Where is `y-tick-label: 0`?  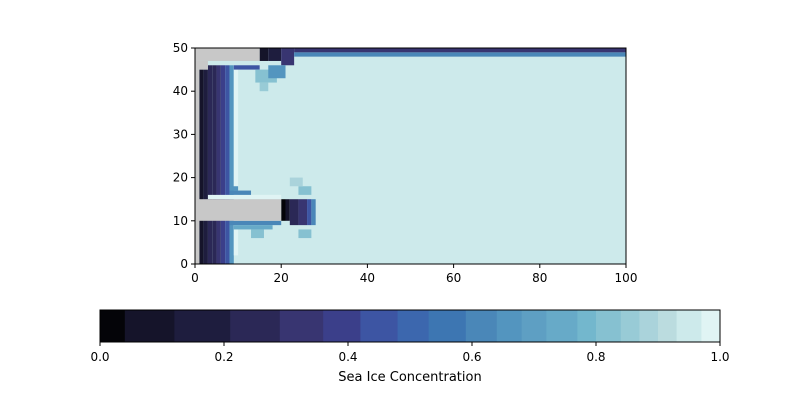
y-tick-label: 0 is located at coordinates (184, 264).